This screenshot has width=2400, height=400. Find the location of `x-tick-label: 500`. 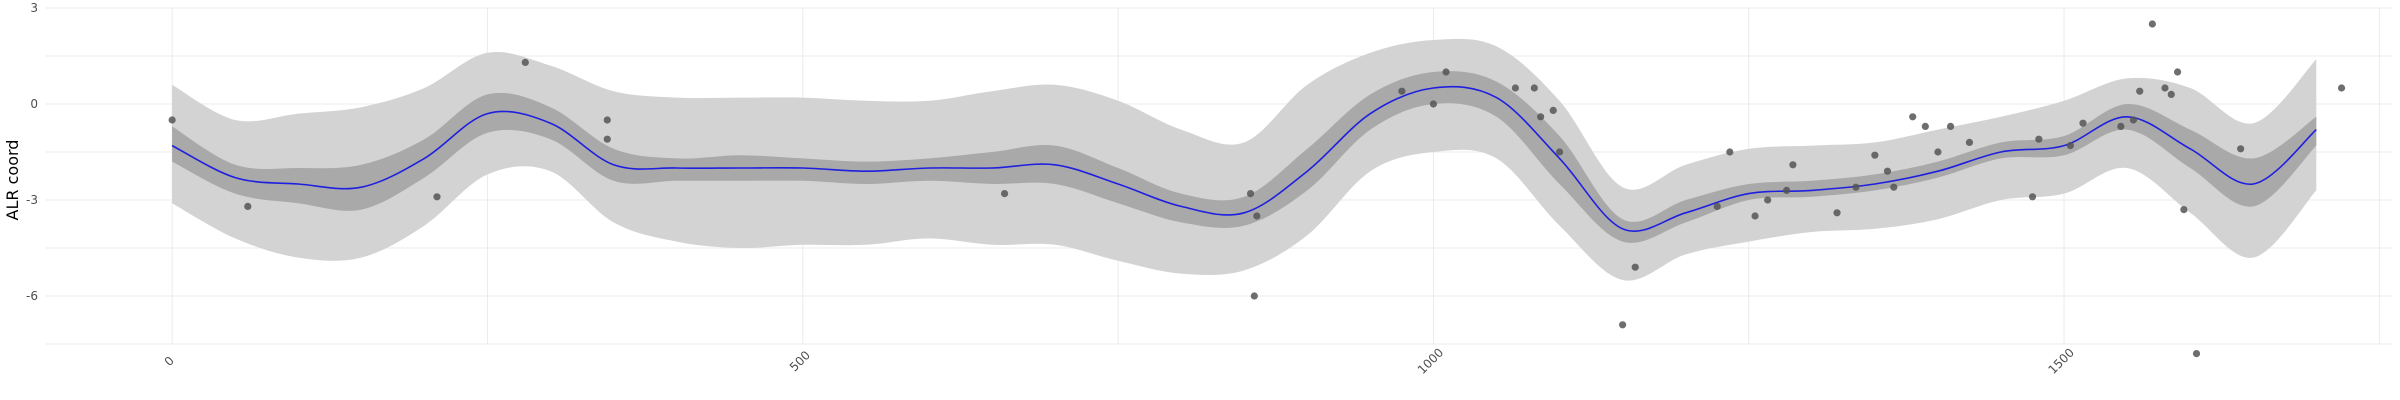

x-tick-label: 500 is located at coordinates (800, 361).